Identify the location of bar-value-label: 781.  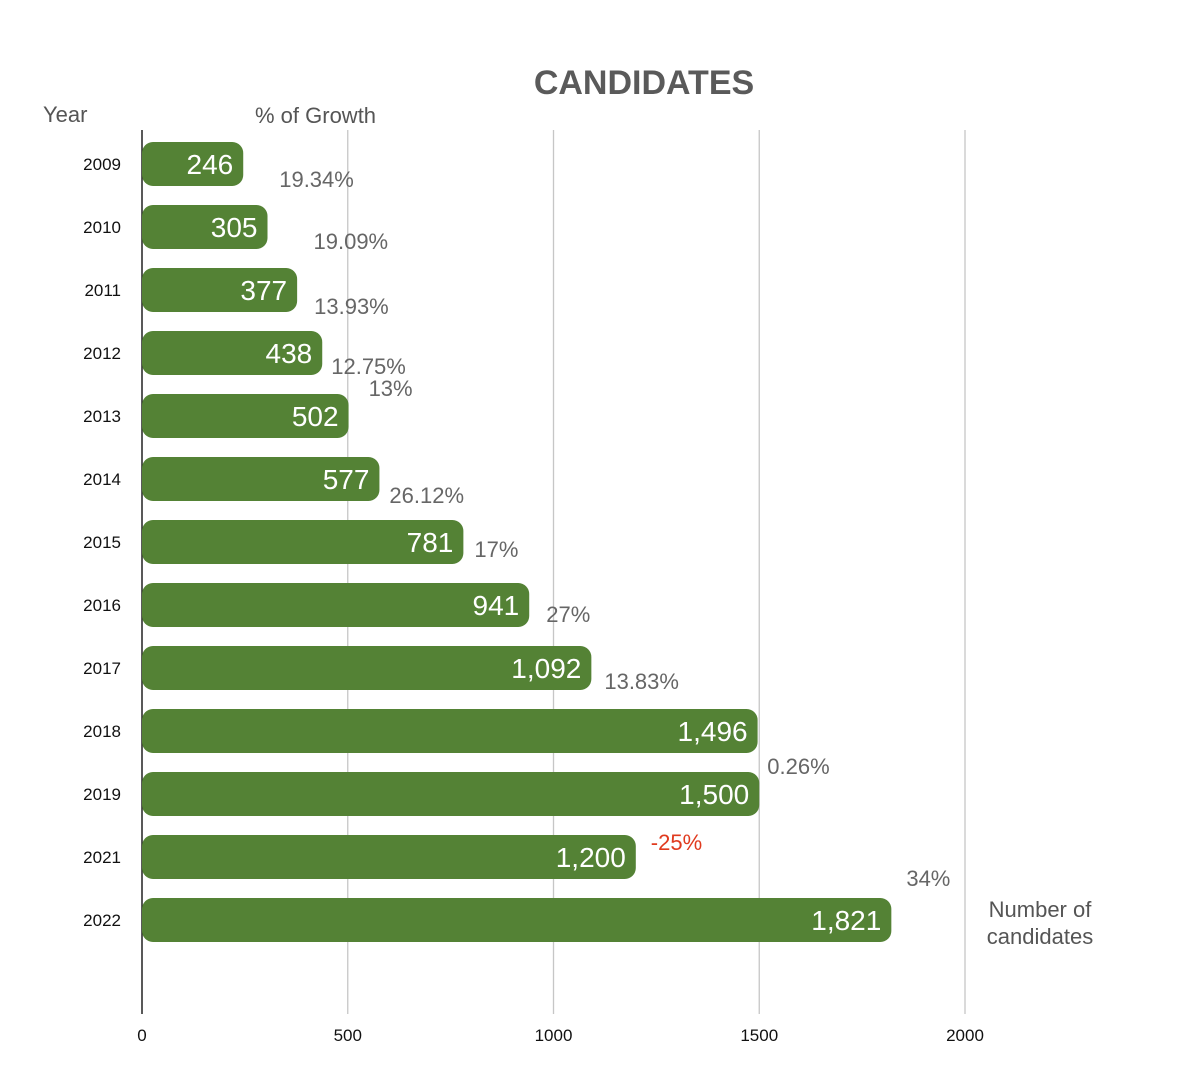
(430, 542).